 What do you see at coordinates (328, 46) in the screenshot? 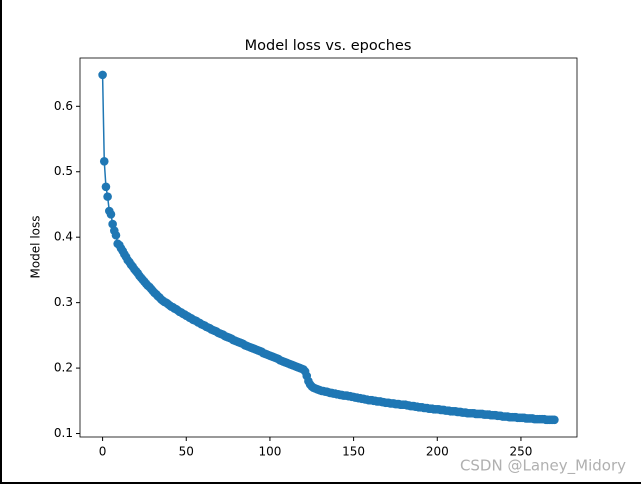
I see `chart-title: Model loss vs. epoches` at bounding box center [328, 46].